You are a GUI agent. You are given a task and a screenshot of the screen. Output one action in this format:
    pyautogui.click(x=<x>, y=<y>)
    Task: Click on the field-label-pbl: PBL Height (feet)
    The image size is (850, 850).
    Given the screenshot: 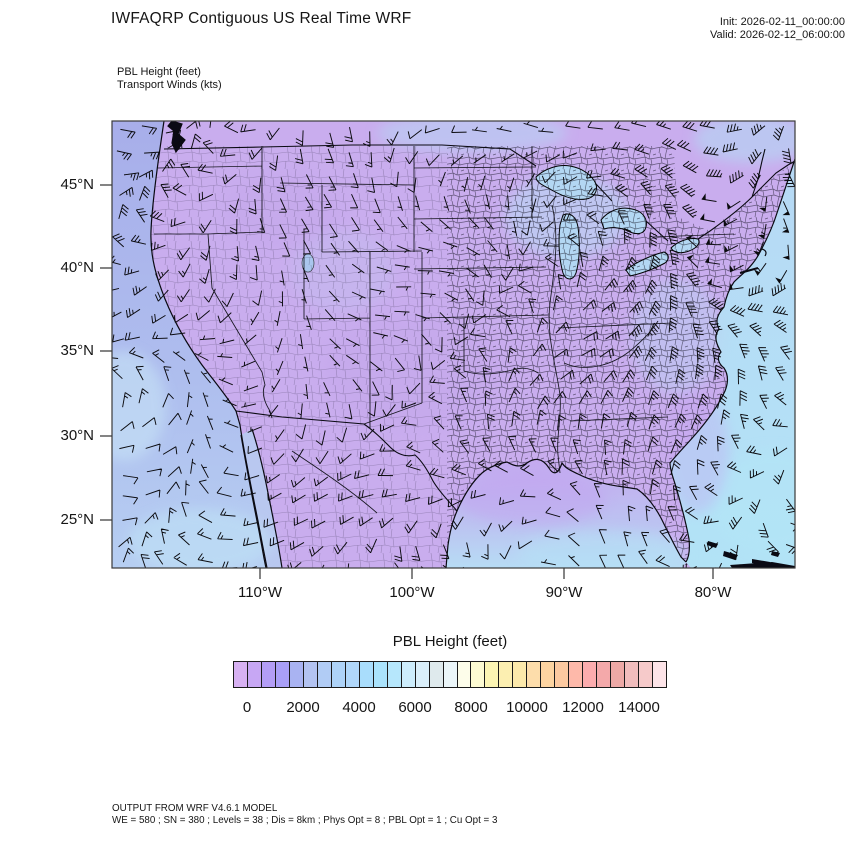 What is the action you would take?
    pyautogui.click(x=159, y=72)
    